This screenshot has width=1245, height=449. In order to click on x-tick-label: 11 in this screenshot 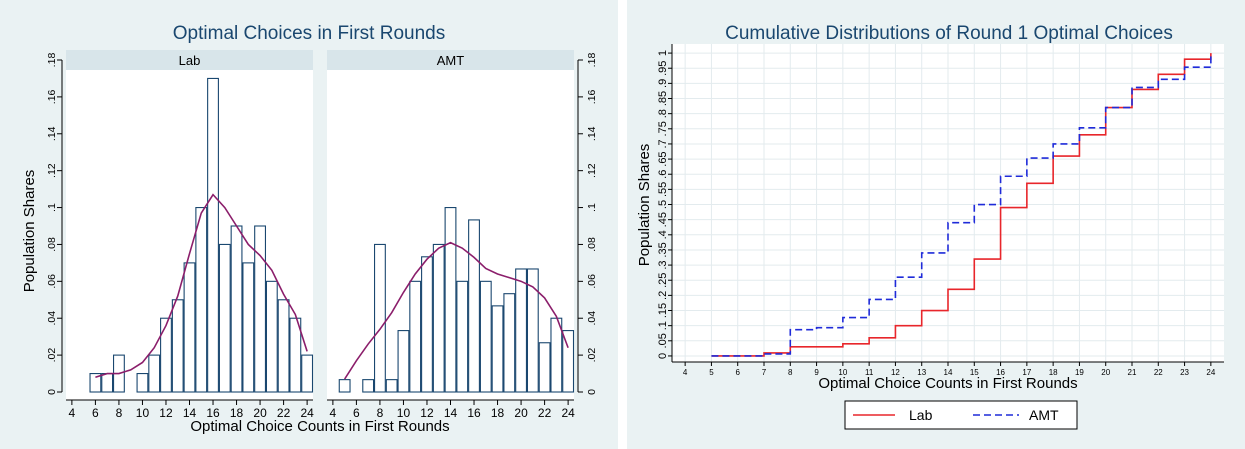, I will do `click(869, 372)`.